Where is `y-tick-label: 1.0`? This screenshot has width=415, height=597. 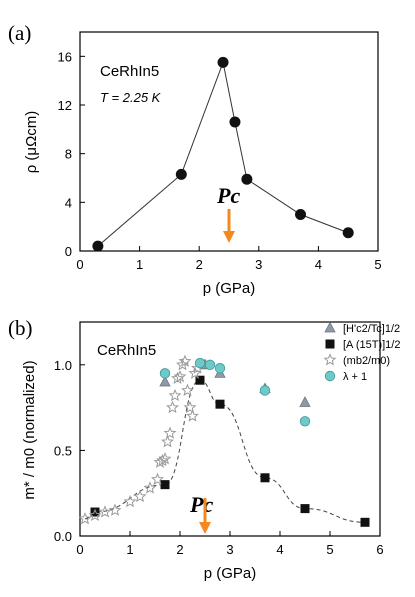 y-tick-label: 1.0 is located at coordinates (63, 365).